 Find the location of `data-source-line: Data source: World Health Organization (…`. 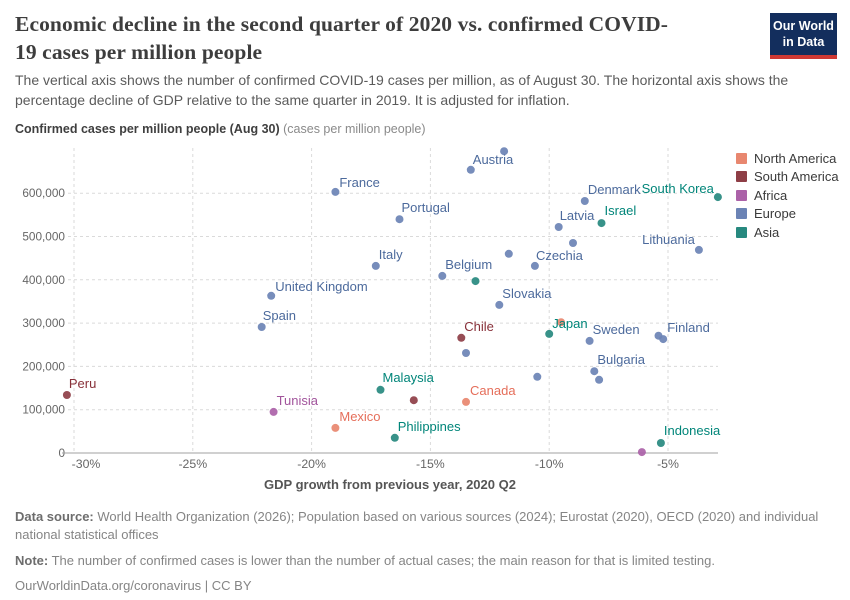

data-source-line: Data source: World Health Organization (… is located at coordinates (422, 526).